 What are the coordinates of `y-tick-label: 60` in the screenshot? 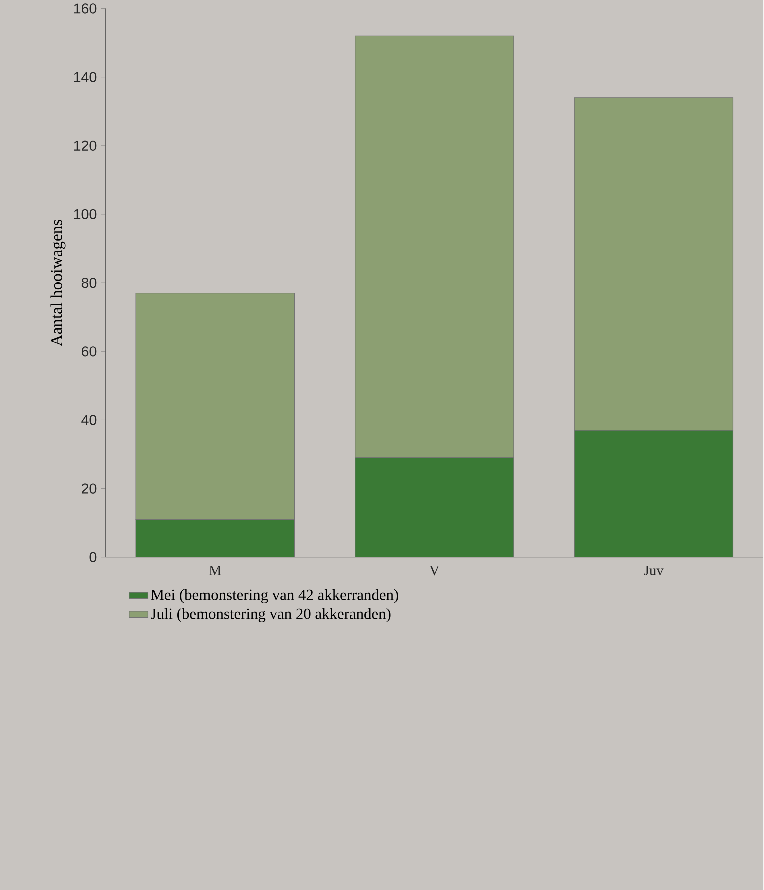 It's located at (89, 351).